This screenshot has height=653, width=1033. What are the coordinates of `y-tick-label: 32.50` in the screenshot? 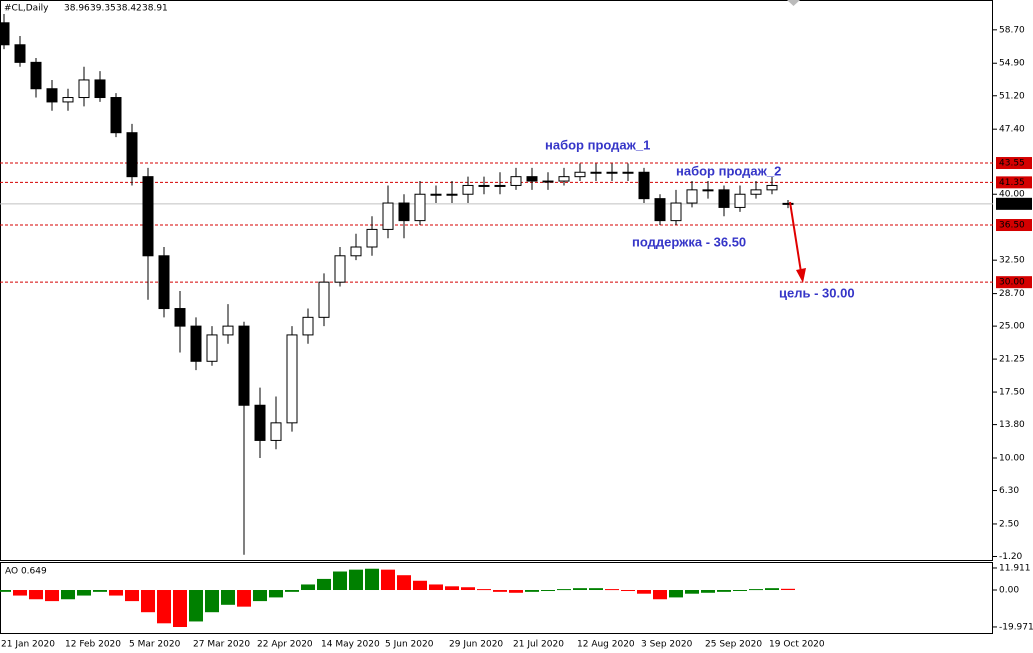 It's located at (1012, 261).